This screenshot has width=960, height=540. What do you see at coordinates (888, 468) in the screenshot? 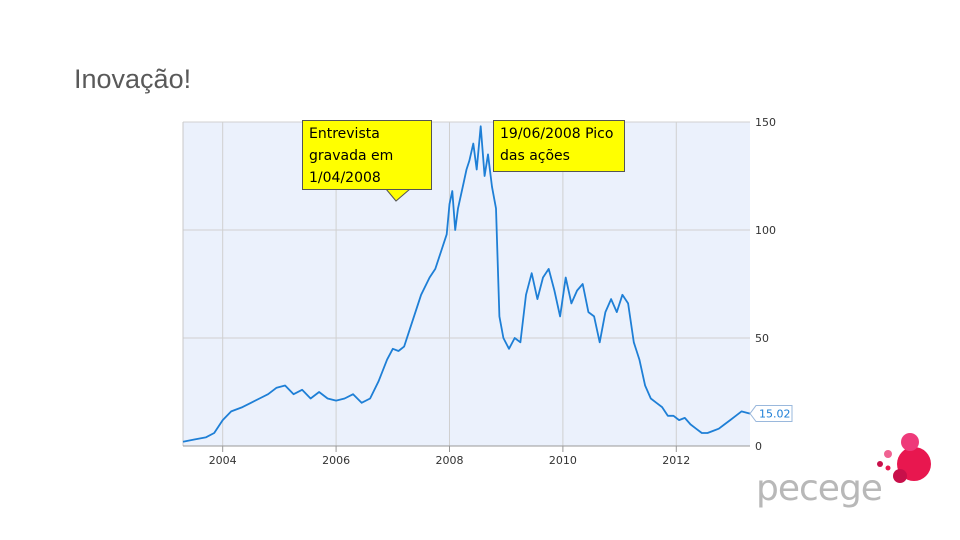
I see `logo-bubble-tiny` at bounding box center [888, 468].